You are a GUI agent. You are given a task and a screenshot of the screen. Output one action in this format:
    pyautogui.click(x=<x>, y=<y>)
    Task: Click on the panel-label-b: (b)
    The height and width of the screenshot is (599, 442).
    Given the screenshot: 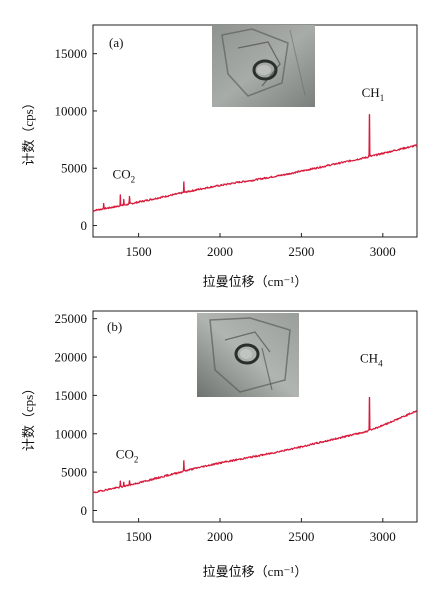 What is the action you would take?
    pyautogui.click(x=114, y=326)
    